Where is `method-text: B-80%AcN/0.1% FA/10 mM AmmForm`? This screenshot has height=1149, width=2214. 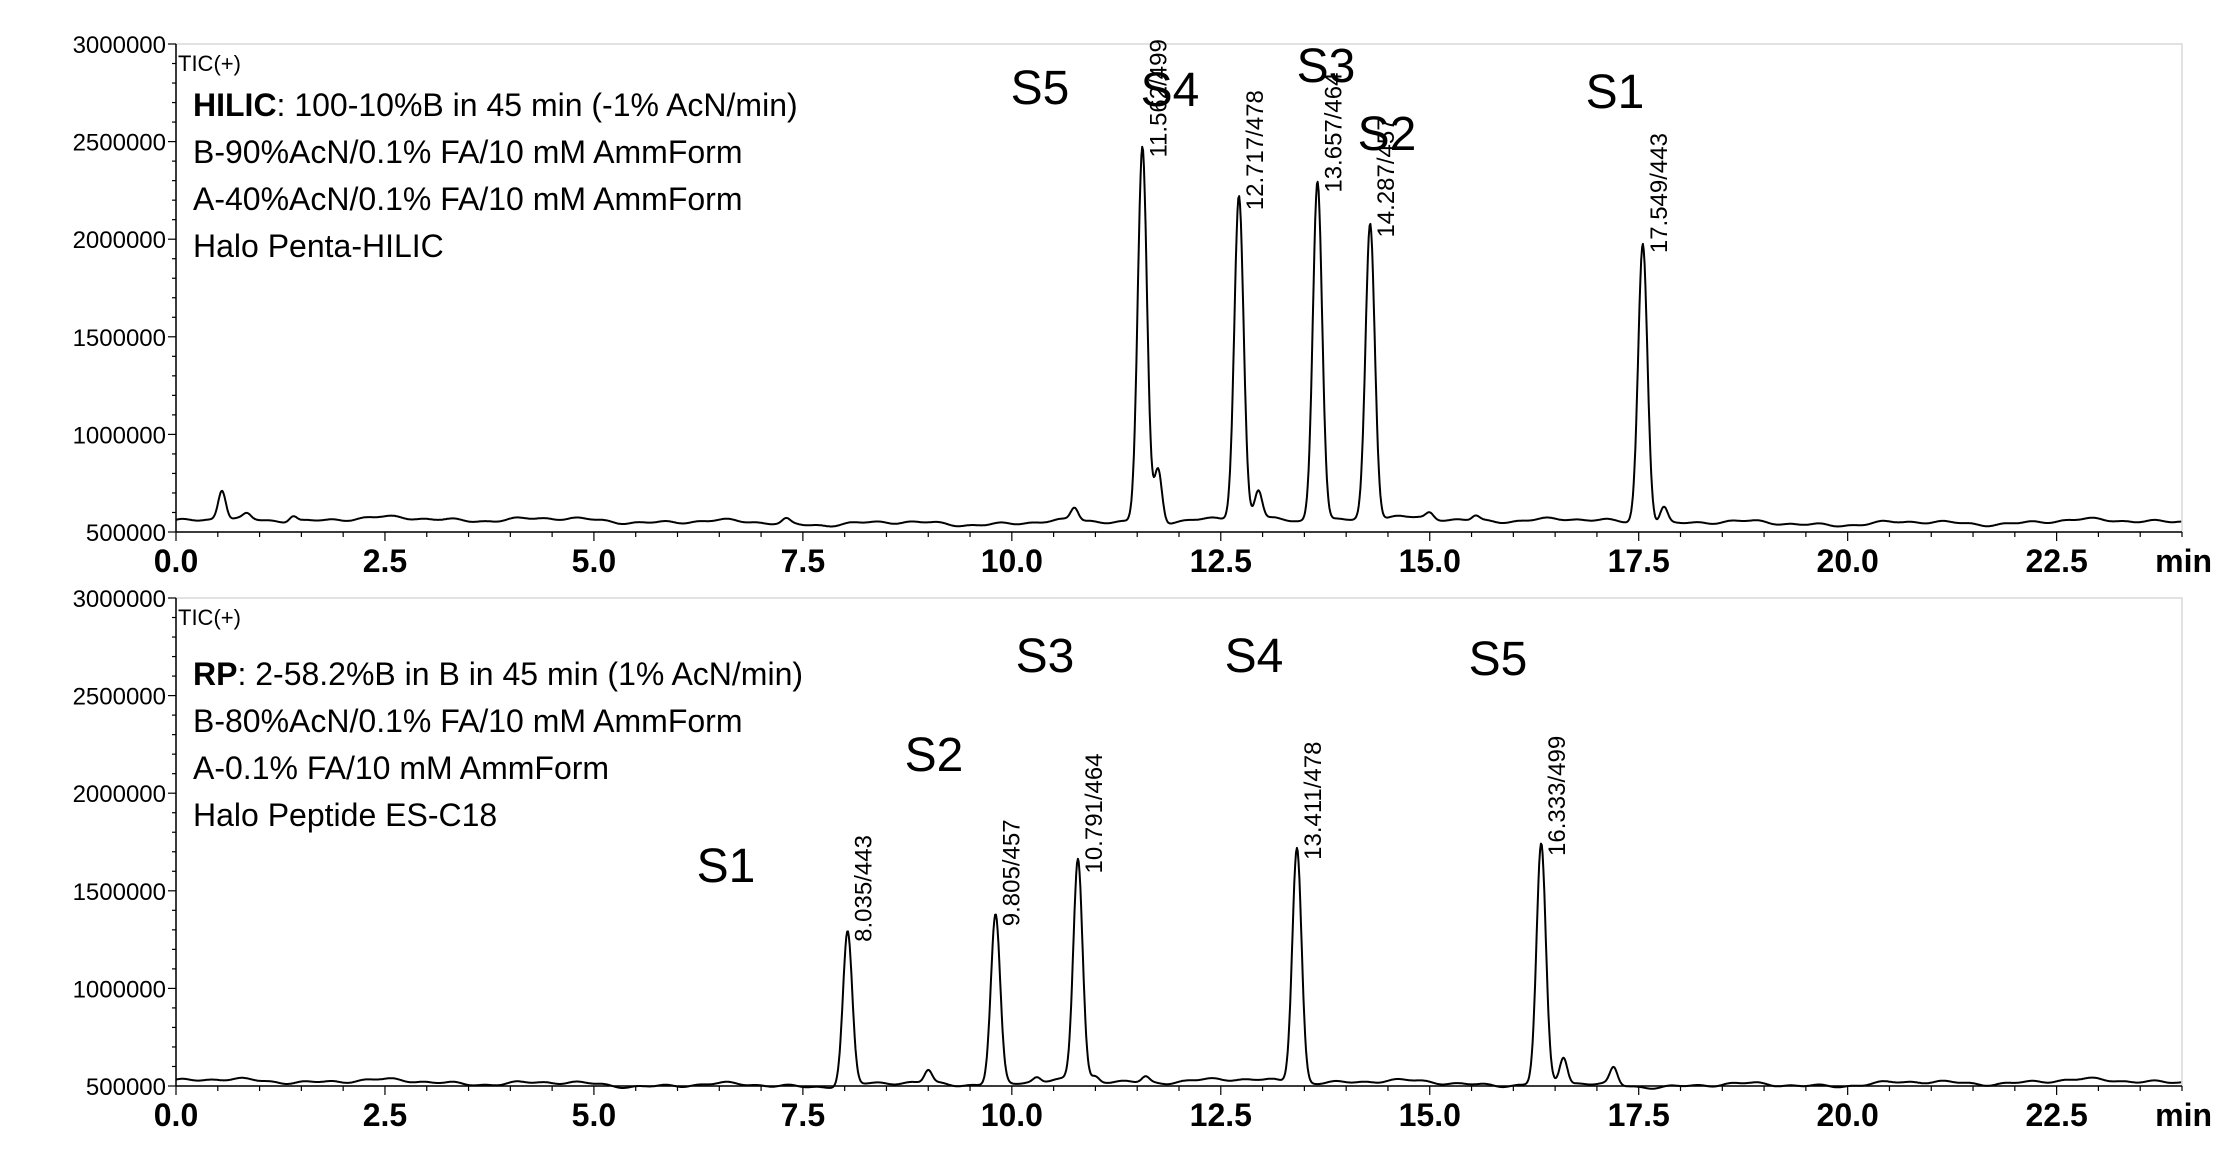
method-text: B-80%AcN/0.1% FA/10 mM AmmForm is located at coordinates (467, 721).